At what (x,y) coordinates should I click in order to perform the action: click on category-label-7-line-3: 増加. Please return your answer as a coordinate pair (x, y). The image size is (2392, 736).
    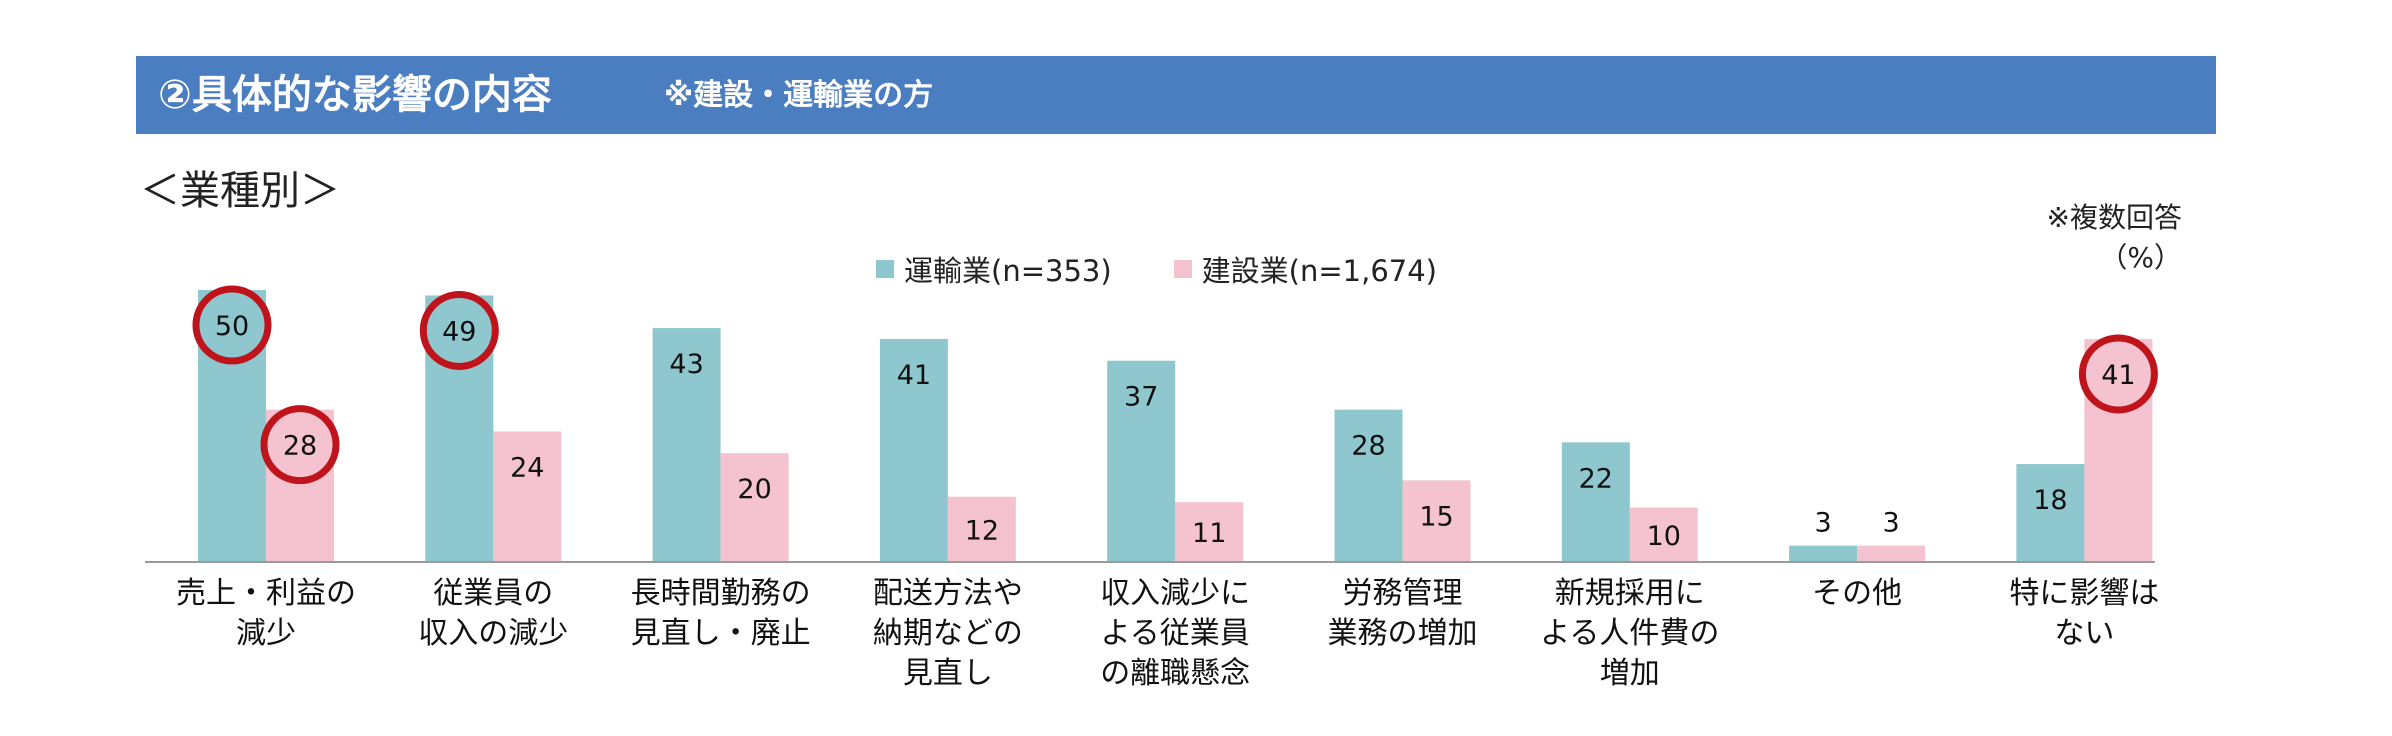
    Looking at the image, I should click on (1630, 673).